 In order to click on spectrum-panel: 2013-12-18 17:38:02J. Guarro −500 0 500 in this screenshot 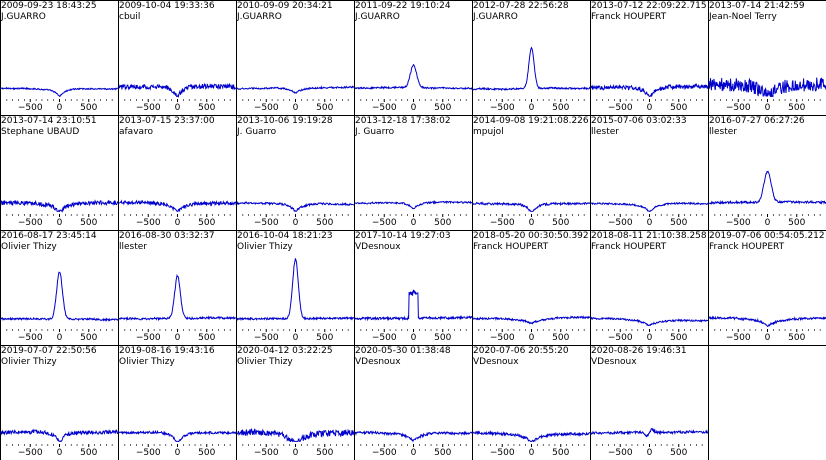, I will do `click(413, 173)`.